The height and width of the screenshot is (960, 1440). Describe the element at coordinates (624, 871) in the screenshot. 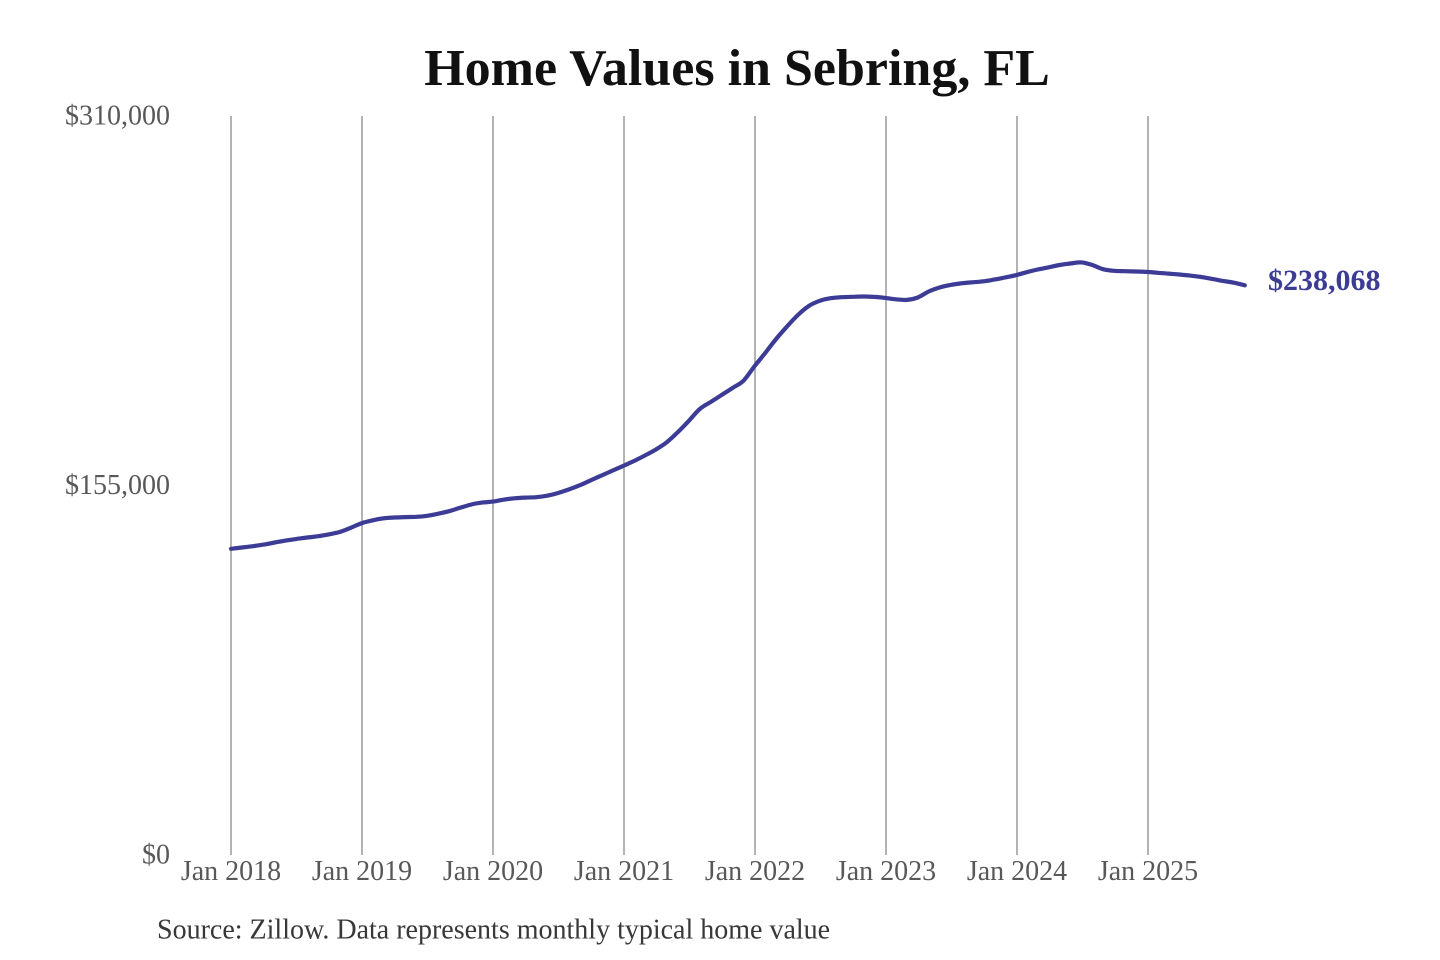

I see `svg-text: Jan 2021` at that location.